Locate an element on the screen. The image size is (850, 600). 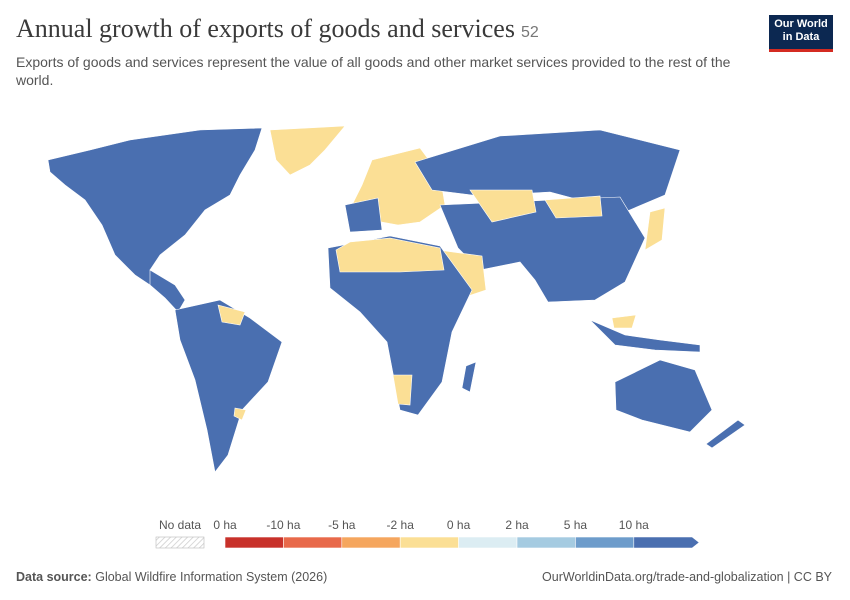
venezuela-guyana is located at coordinates (231, 315).